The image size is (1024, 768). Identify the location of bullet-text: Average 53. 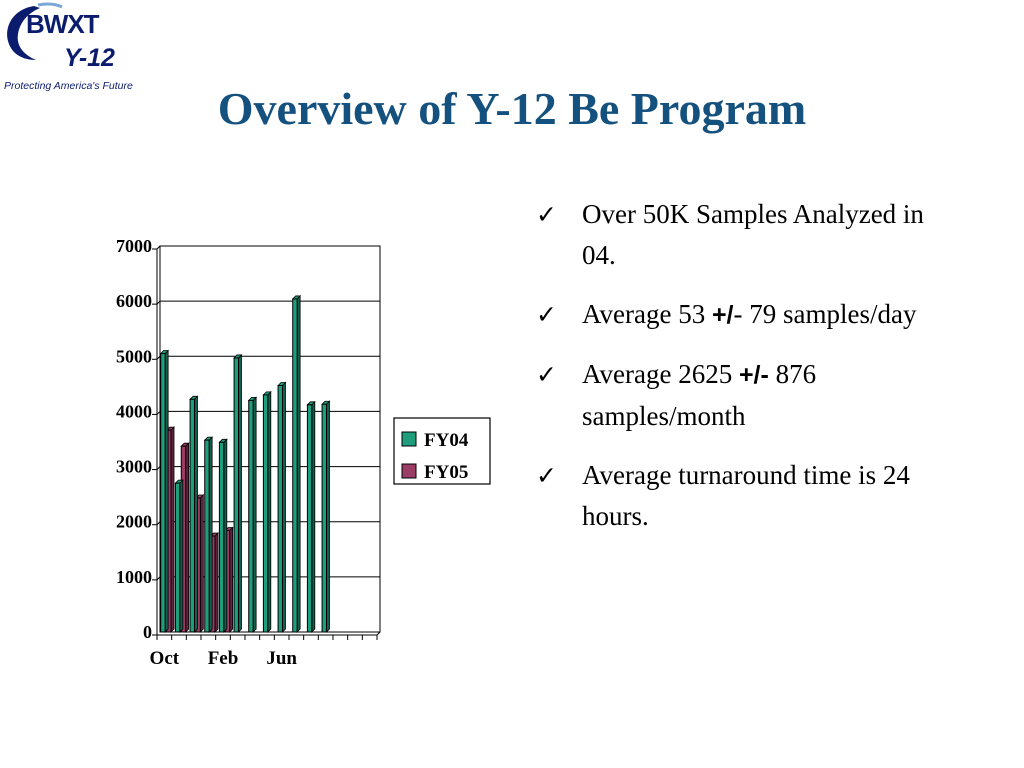
(647, 314).